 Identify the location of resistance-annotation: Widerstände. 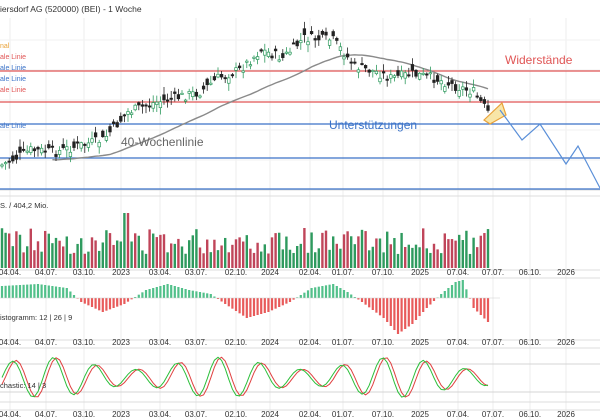
(539, 60).